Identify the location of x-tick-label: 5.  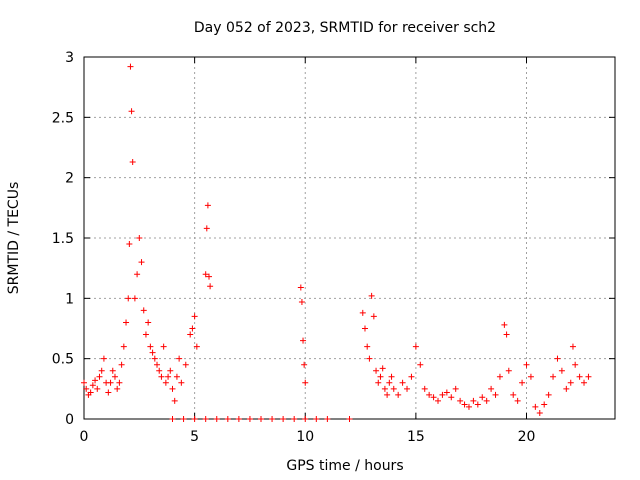
(194, 437).